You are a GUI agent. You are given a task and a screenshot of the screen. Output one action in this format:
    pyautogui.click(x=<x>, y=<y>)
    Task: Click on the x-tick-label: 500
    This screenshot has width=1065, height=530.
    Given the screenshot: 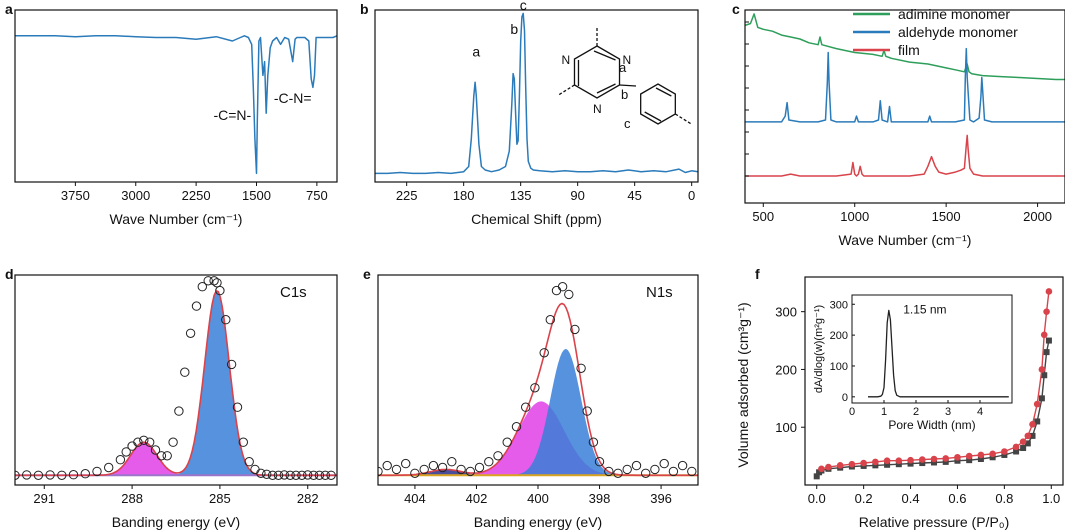 What is the action you would take?
    pyautogui.click(x=763, y=216)
    